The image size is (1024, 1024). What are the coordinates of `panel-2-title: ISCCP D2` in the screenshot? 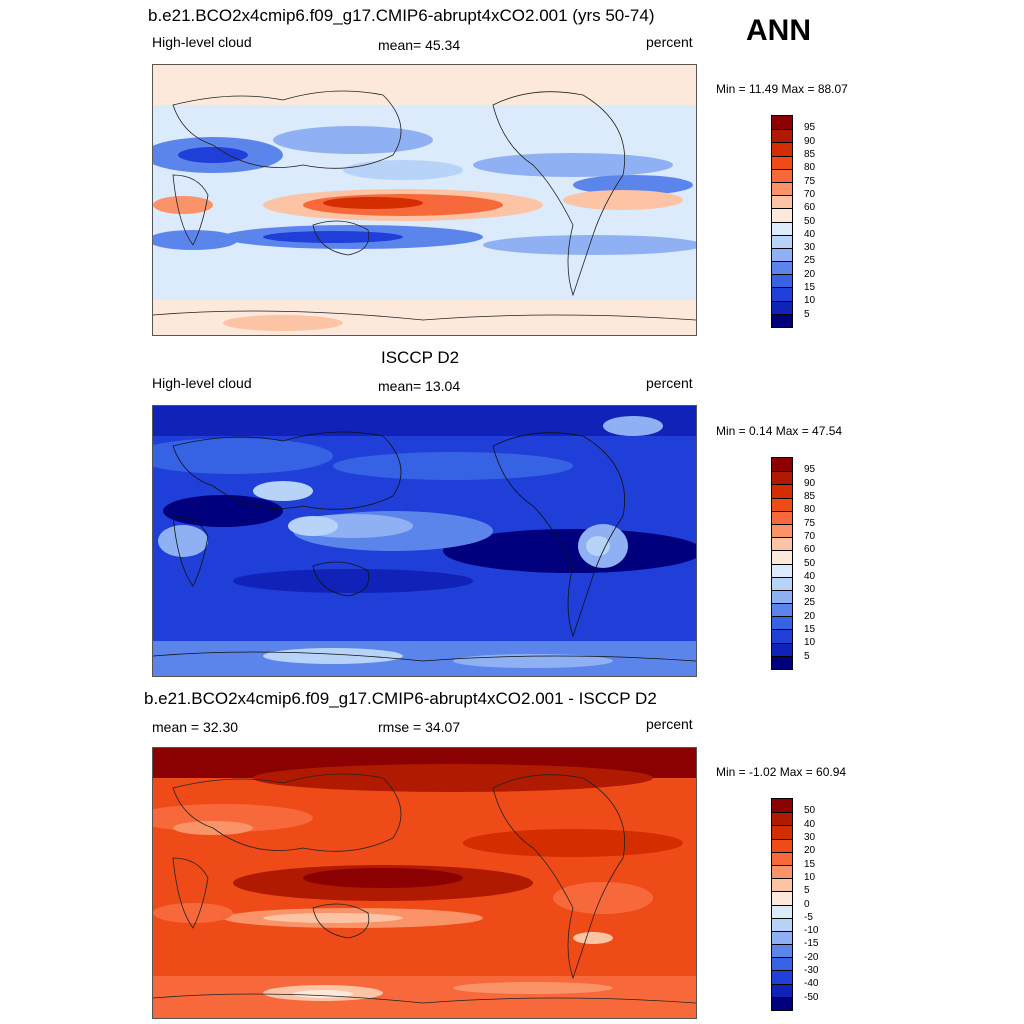 It's located at (420, 357).